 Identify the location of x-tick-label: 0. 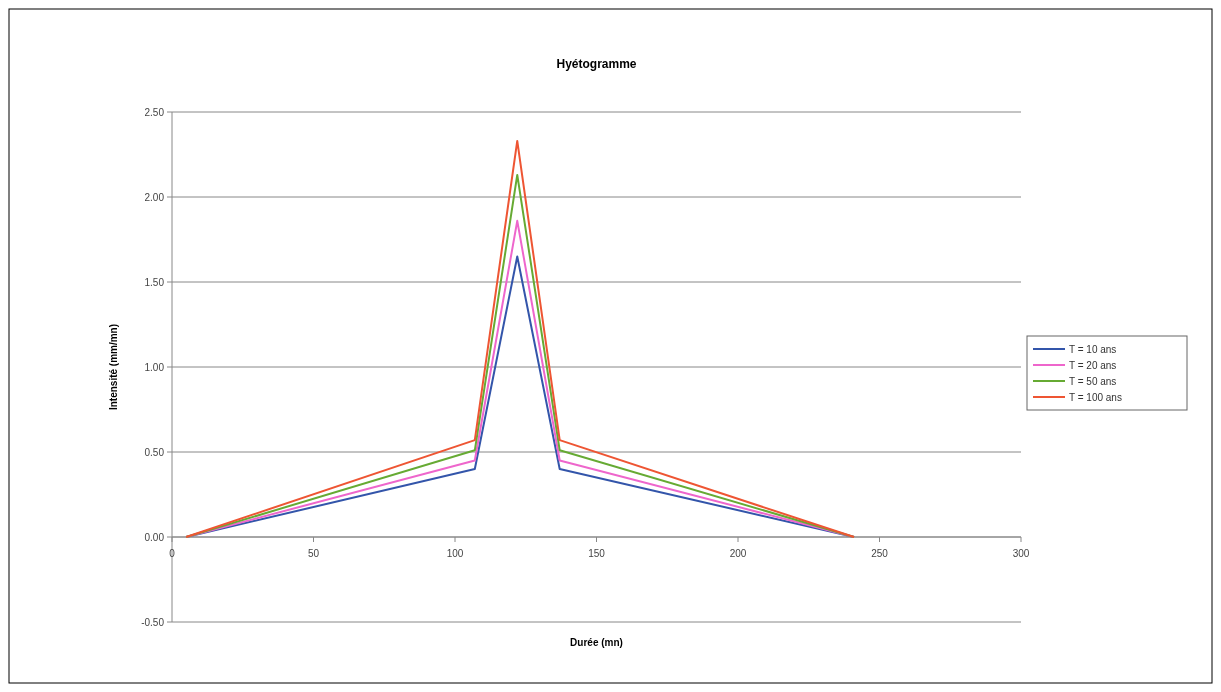
(172, 553).